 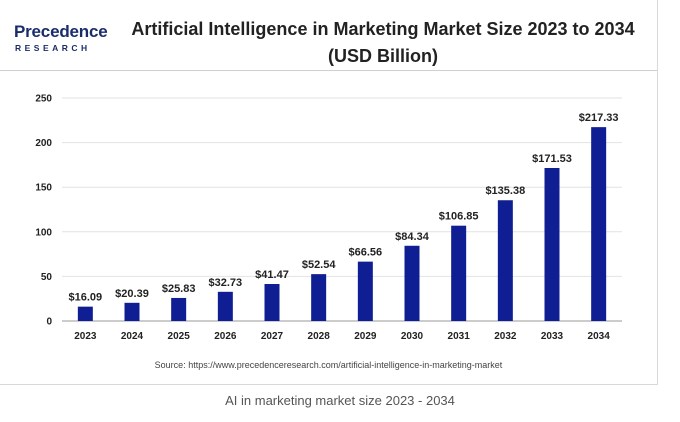 I want to click on bar-2028, so click(x=319, y=297).